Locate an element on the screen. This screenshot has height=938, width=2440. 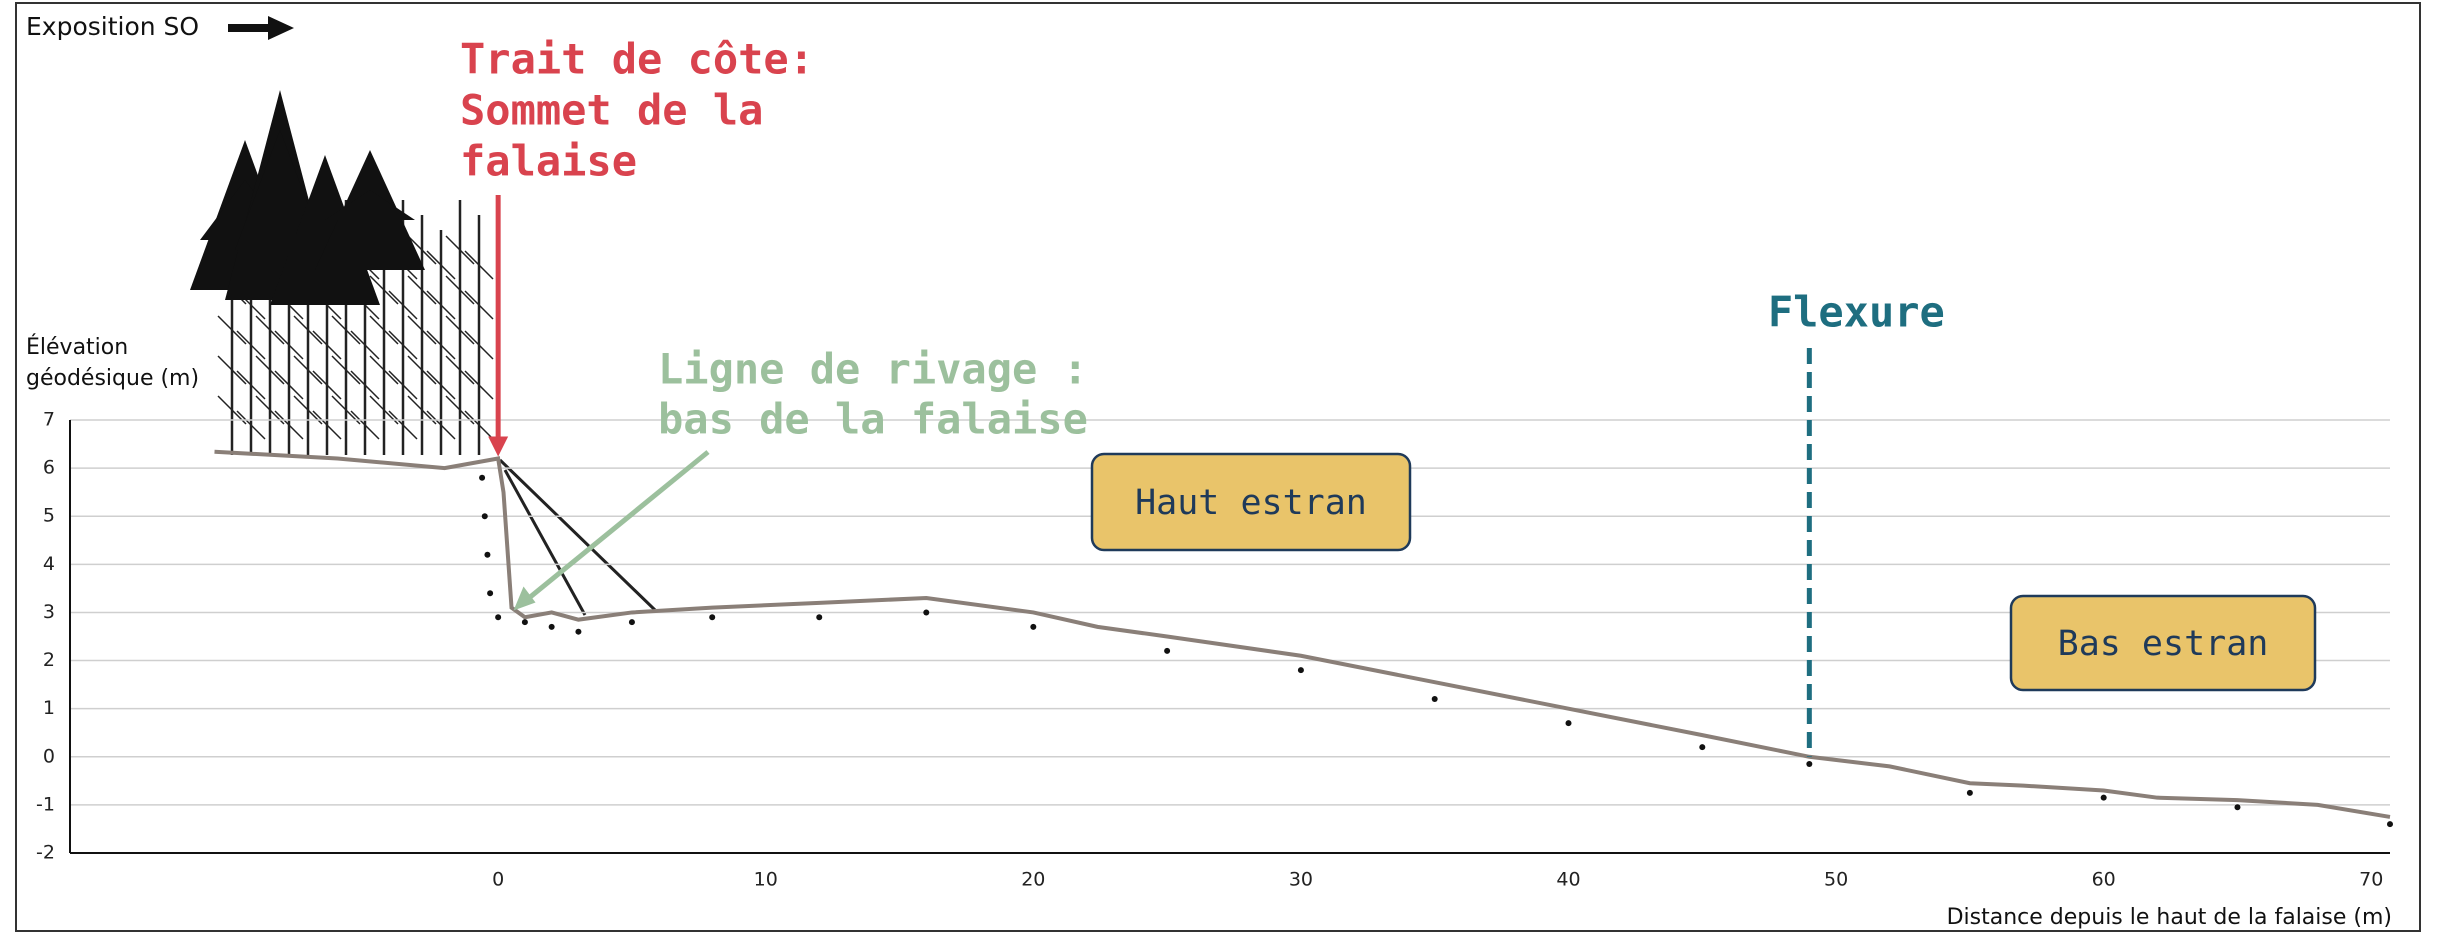
annotation-text: falaise is located at coordinates (548, 161).